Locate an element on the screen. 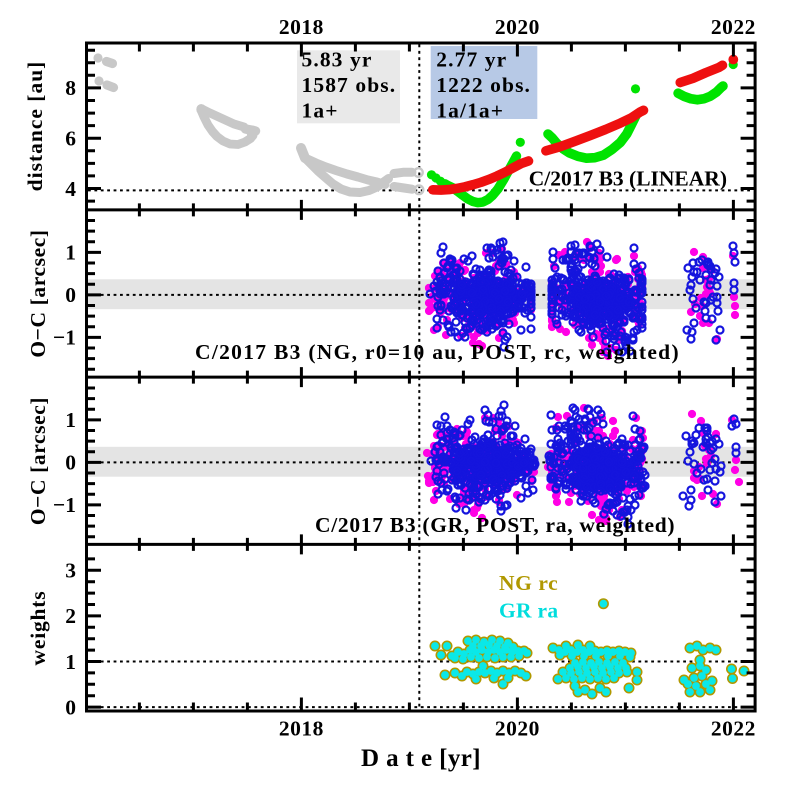 The image size is (797, 797). svg-text: 1587 obs. is located at coordinates (349, 85).